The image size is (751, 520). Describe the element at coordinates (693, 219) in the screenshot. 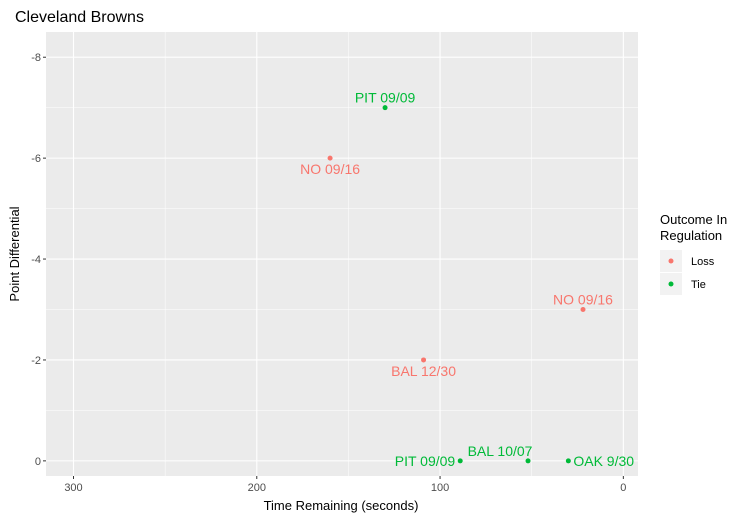

I see `legend-title-line-1: Outcome In` at that location.